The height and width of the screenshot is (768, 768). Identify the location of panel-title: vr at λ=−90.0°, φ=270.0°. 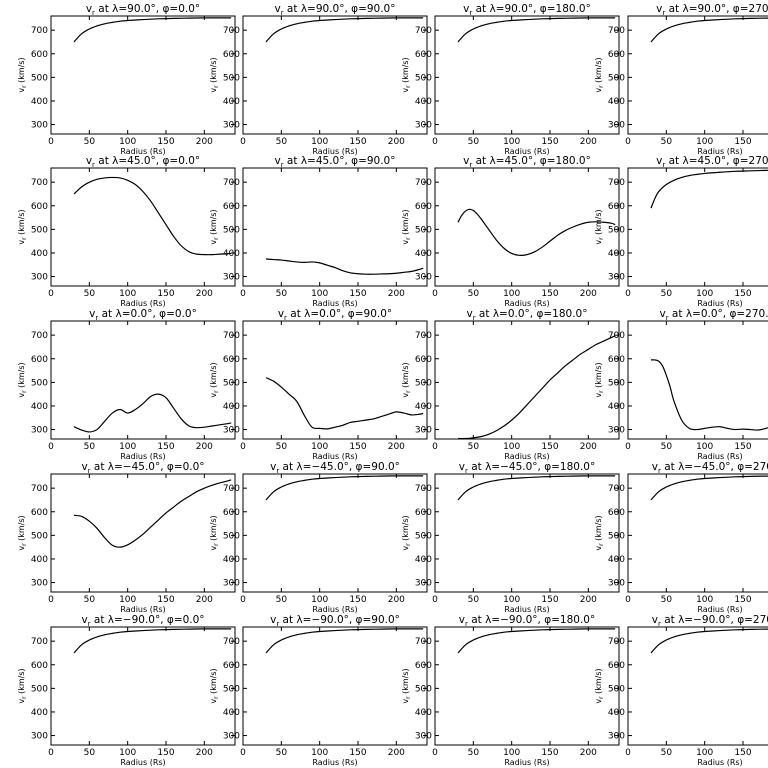
(710, 621).